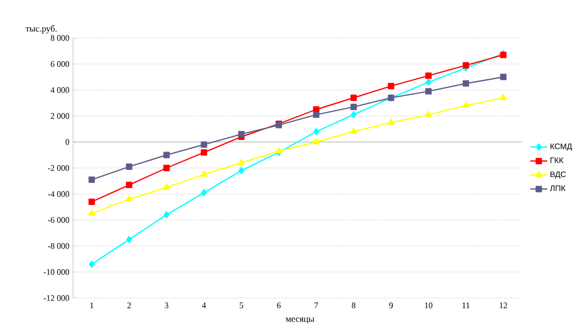  What do you see at coordinates (60, 64) in the screenshot?
I see `y-tick-label: 6 000` at bounding box center [60, 64].